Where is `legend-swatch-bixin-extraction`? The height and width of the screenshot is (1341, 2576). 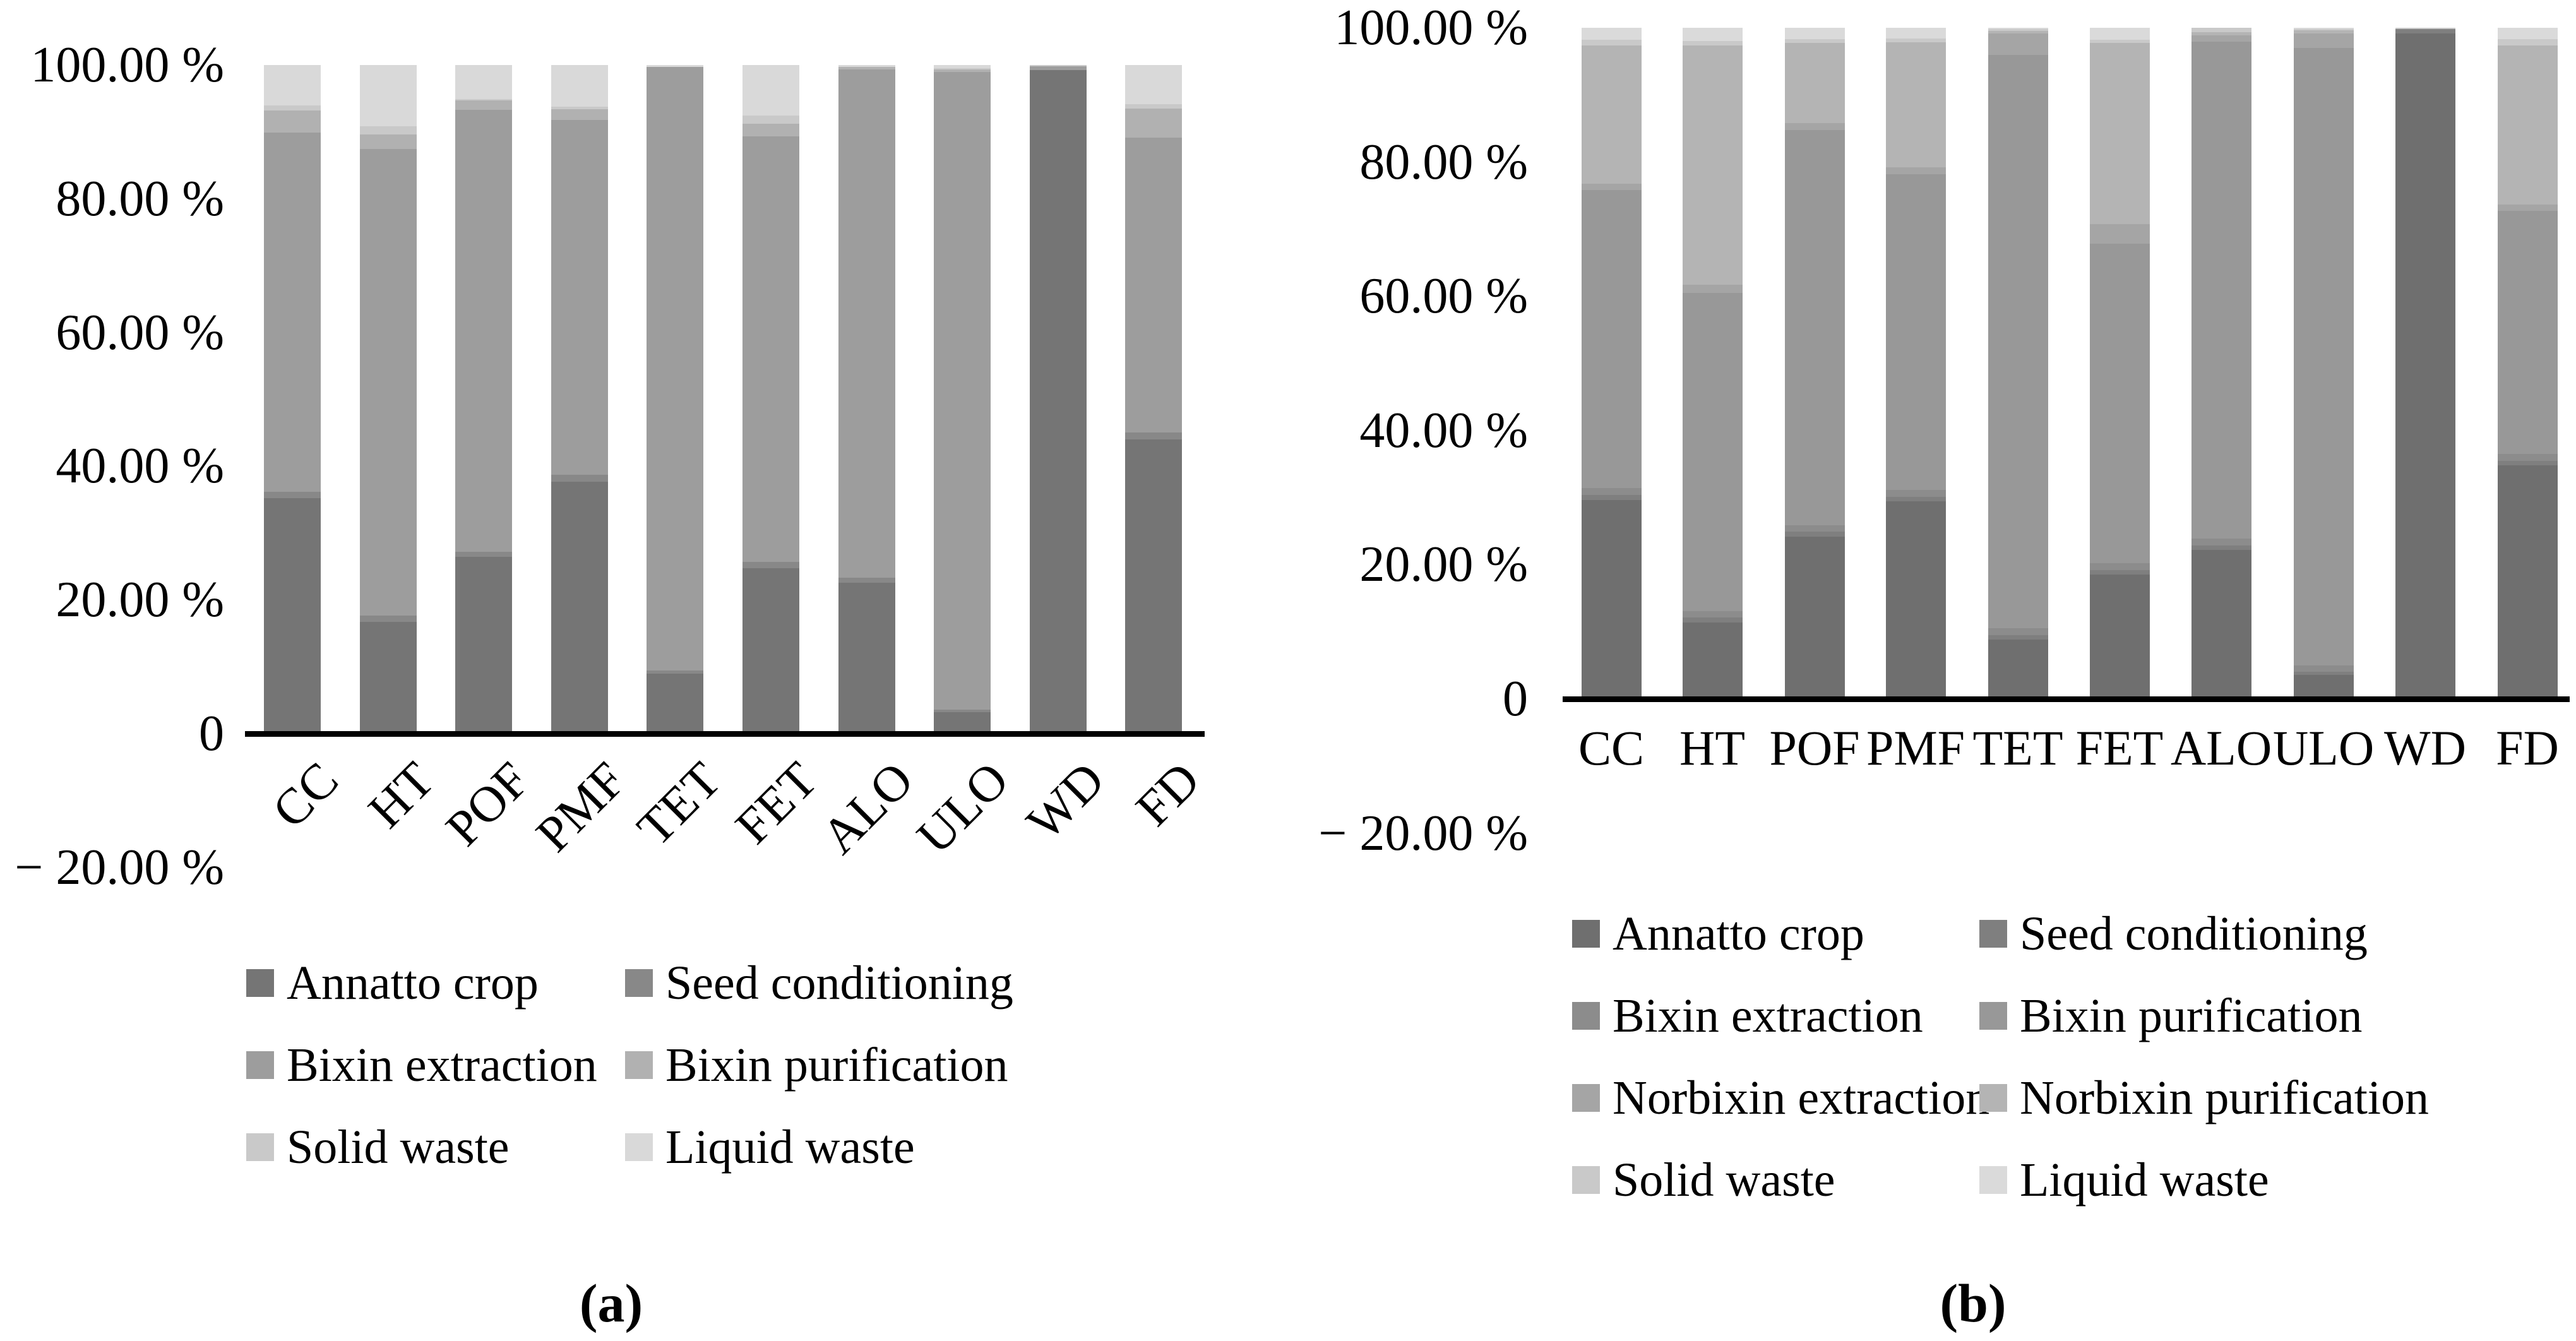 legend-swatch-bixin-extraction is located at coordinates (1586, 1016).